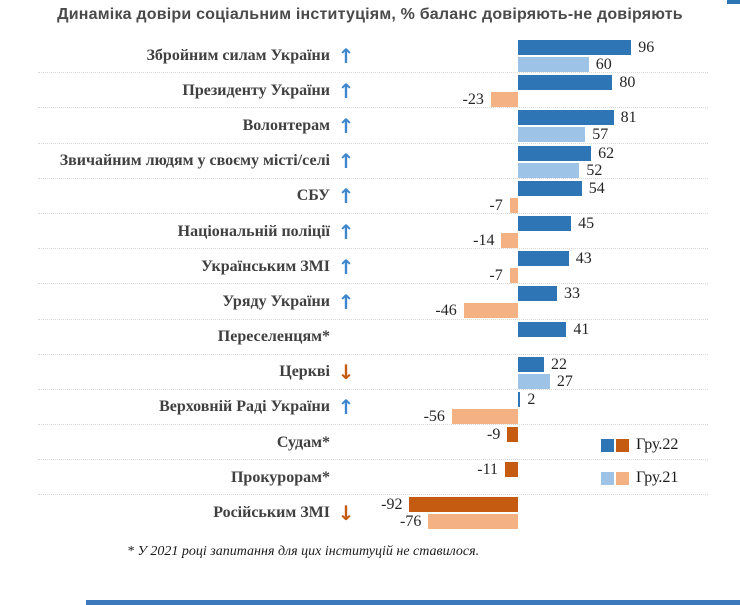 The image size is (740, 605). What do you see at coordinates (271, 513) in the screenshot?
I see `category-label: Російським ЗМІ` at bounding box center [271, 513].